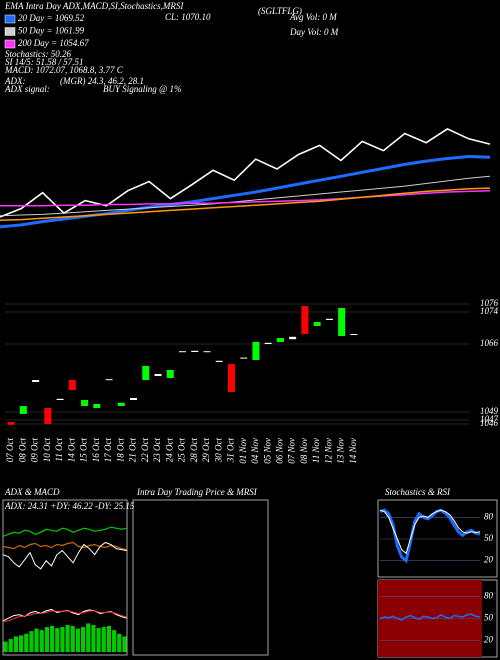  Describe the element at coordinates (279, 451) in the screenshot. I see `x-tick-label: 06 Nov` at that location.